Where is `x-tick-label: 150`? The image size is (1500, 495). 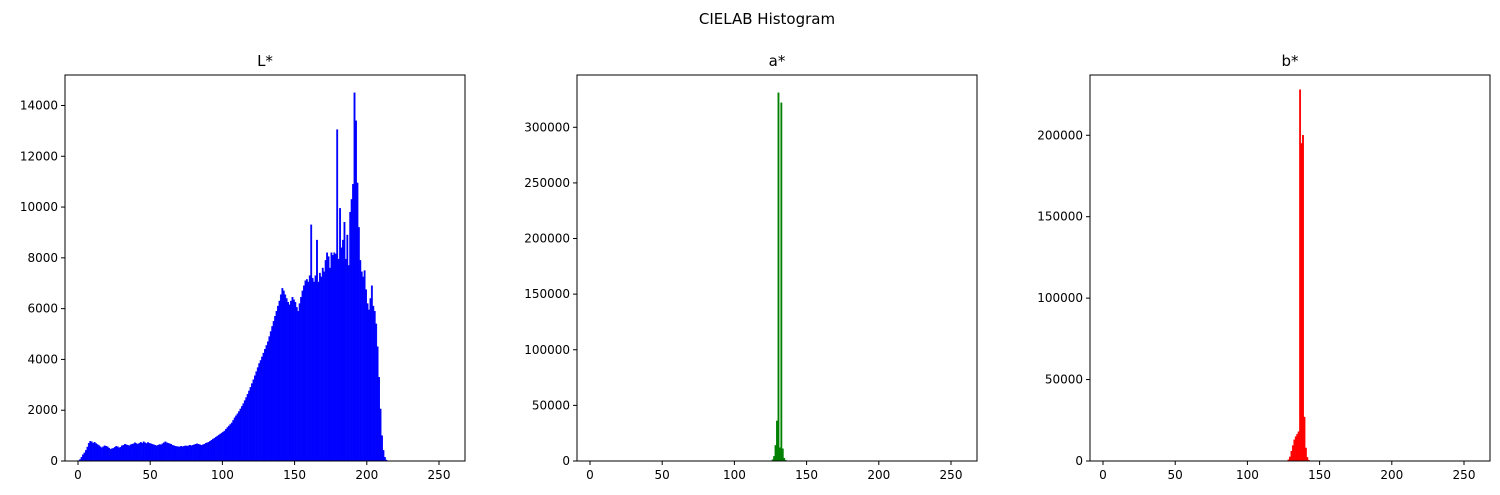 x-tick-label: 150 is located at coordinates (806, 475).